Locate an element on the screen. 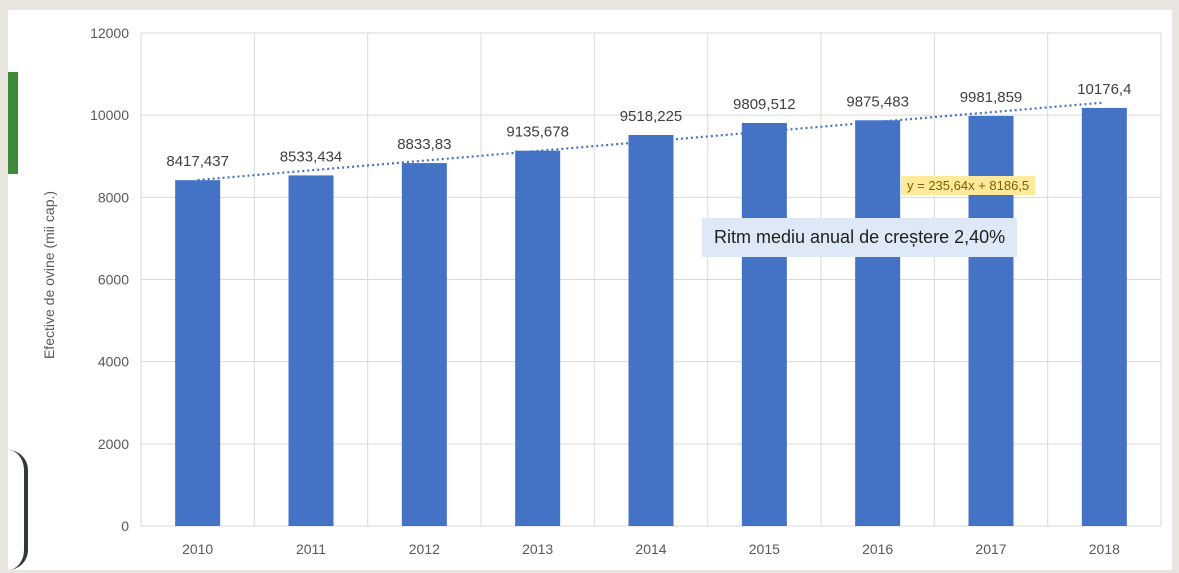  x-tick-label: 2013 is located at coordinates (537, 549).